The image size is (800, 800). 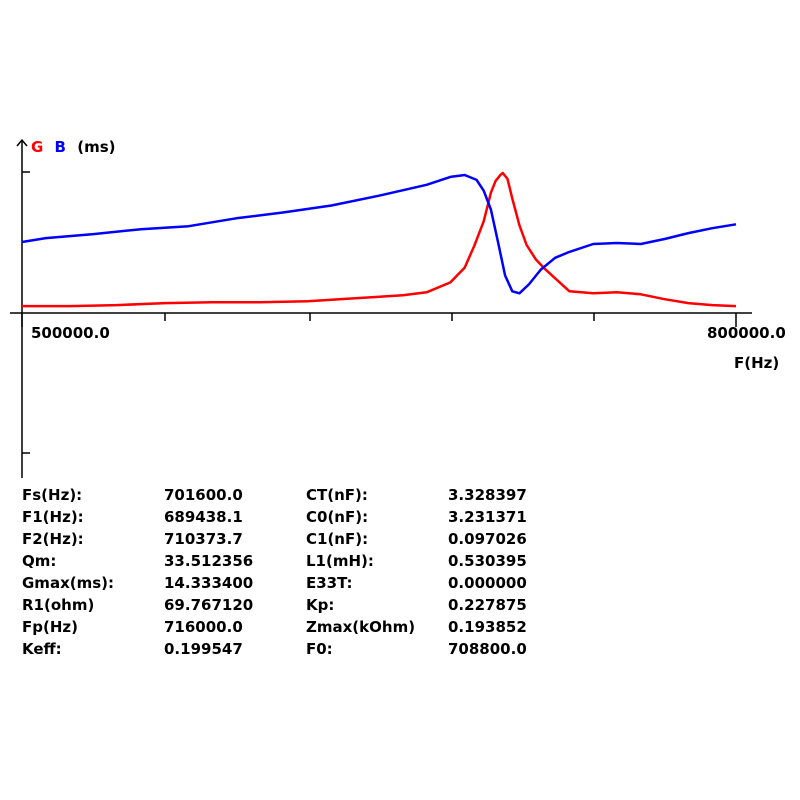 What do you see at coordinates (209, 583) in the screenshot?
I see `parameter-value: 14.333400` at bounding box center [209, 583].